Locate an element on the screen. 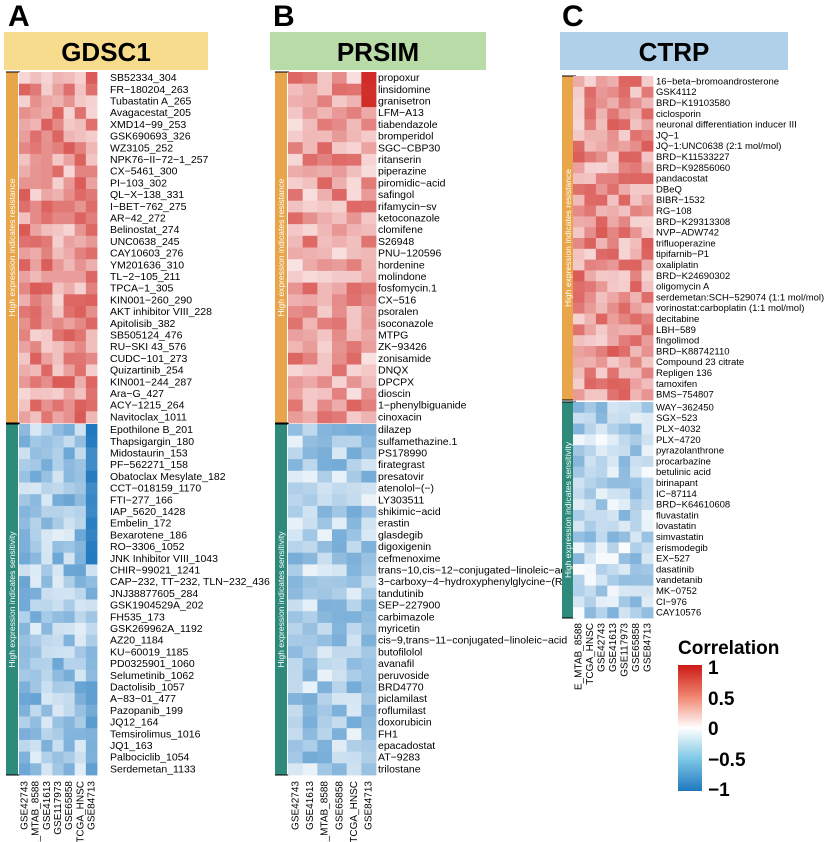 The height and width of the screenshot is (842, 824). row-label: ketoconazole is located at coordinates (409, 219).